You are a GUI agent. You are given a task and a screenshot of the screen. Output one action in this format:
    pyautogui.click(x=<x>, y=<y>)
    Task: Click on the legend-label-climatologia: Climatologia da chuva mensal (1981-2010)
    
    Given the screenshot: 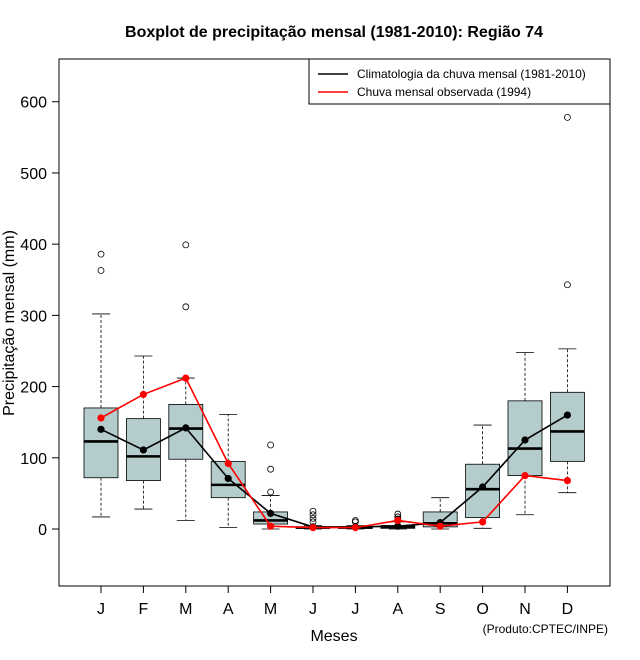 What is the action you would take?
    pyautogui.click(x=471, y=74)
    